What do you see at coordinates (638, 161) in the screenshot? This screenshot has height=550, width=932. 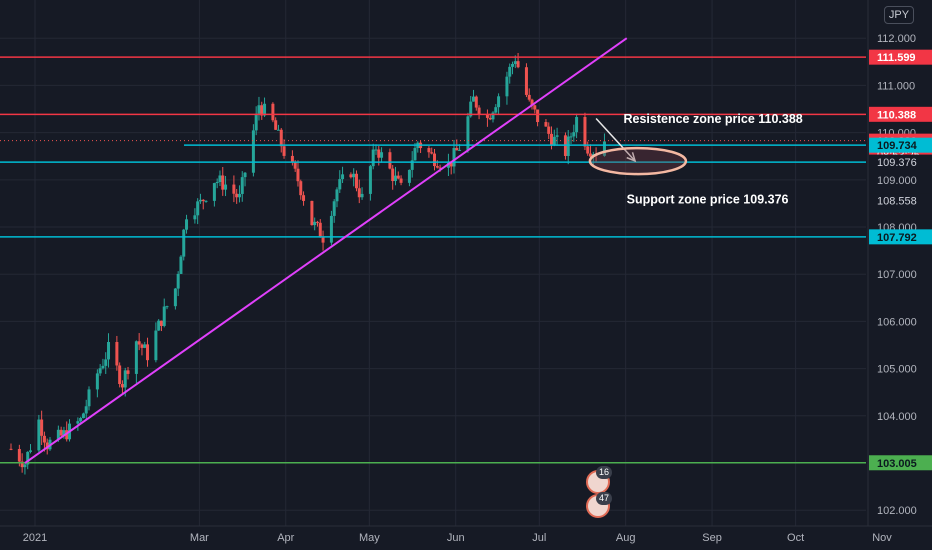 I see `target-ellipse` at bounding box center [638, 161].